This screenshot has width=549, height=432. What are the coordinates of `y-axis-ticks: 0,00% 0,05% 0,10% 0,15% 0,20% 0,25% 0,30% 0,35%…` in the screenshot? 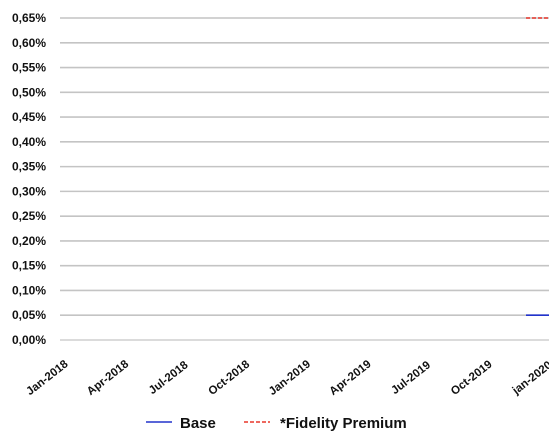 It's located at (29, 179).